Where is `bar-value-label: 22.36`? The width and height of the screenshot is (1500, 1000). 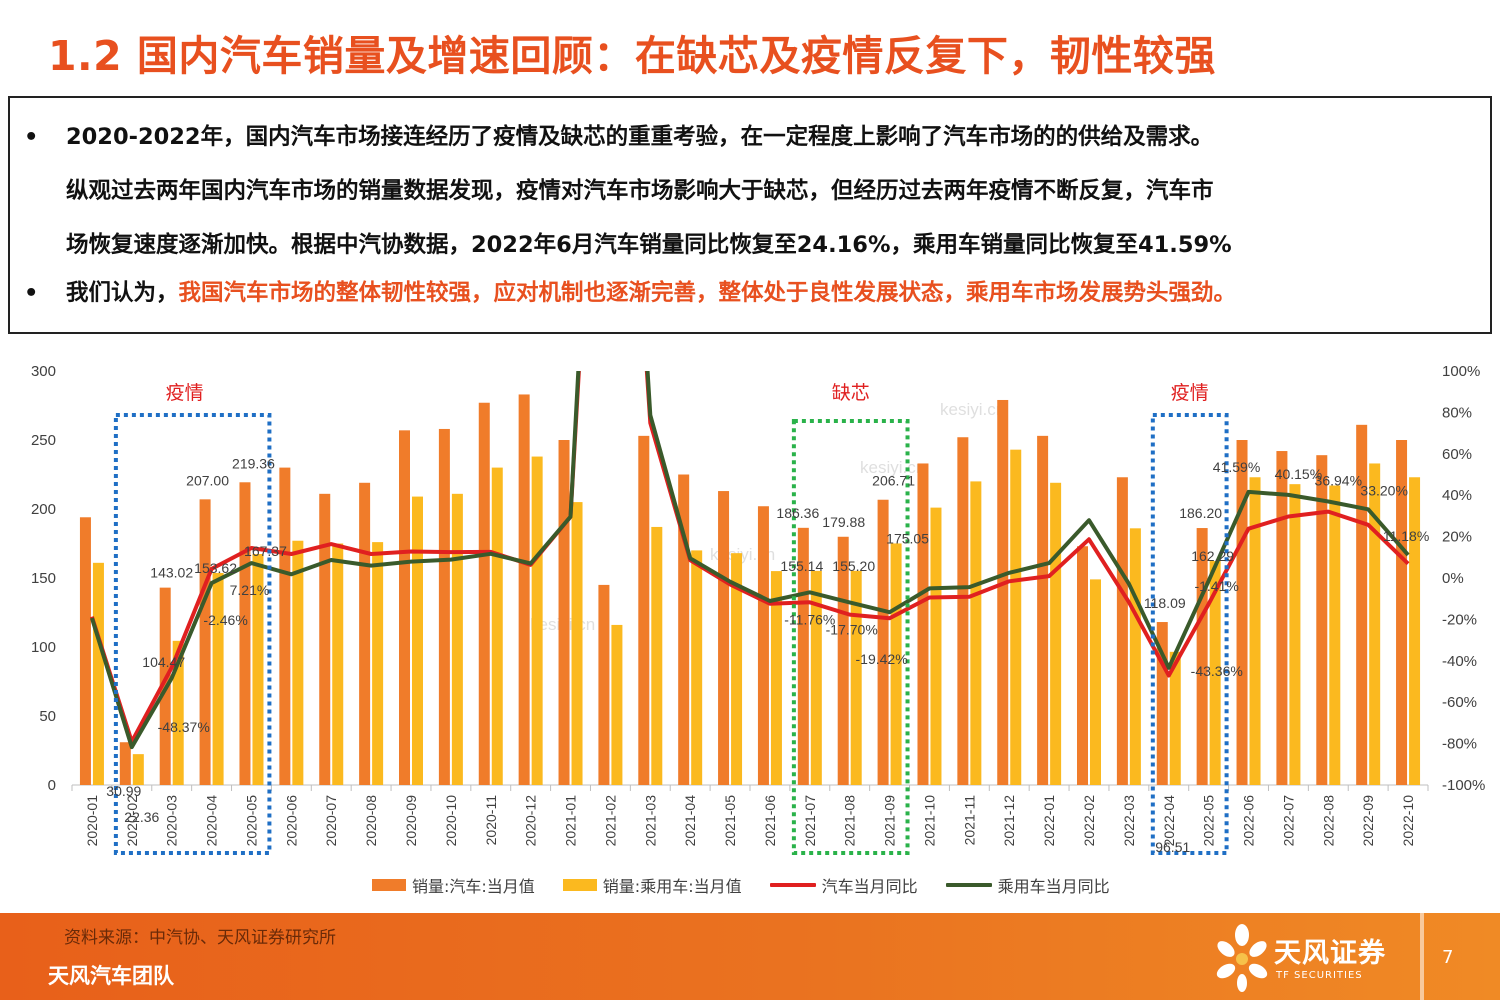 bar-value-label: 22.36 is located at coordinates (141, 817).